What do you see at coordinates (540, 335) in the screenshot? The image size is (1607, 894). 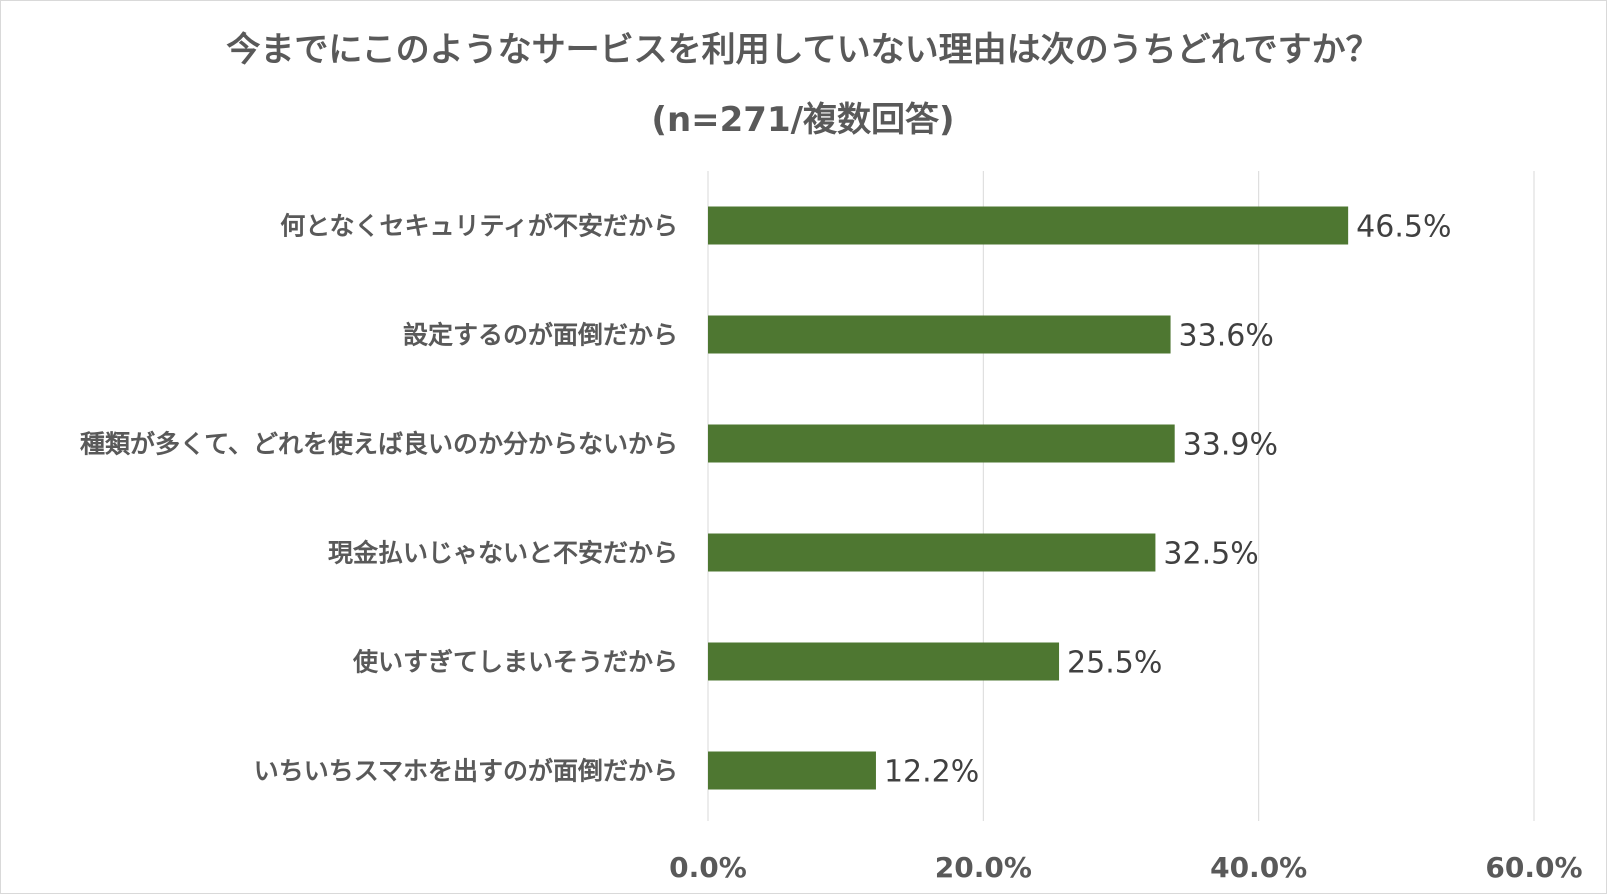 I see `category-label-1: 設定するのが面倒だから` at bounding box center [540, 335].